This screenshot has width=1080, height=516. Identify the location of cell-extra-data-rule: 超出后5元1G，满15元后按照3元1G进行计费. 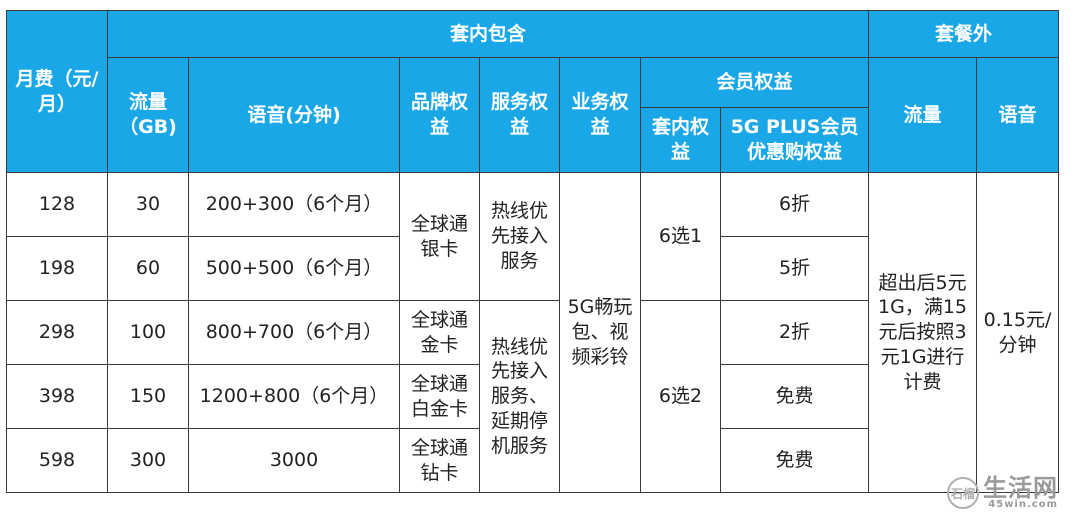
(923, 332).